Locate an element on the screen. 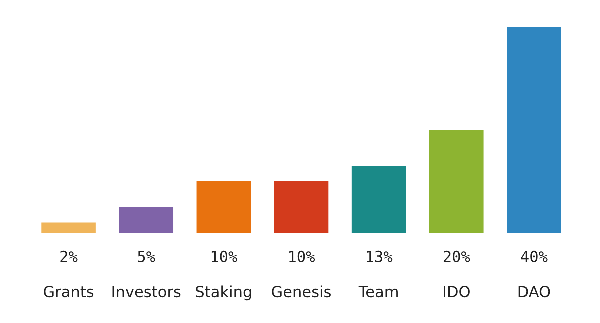 This screenshot has height=323, width=600. x-tick-label: Staking is located at coordinates (224, 293).